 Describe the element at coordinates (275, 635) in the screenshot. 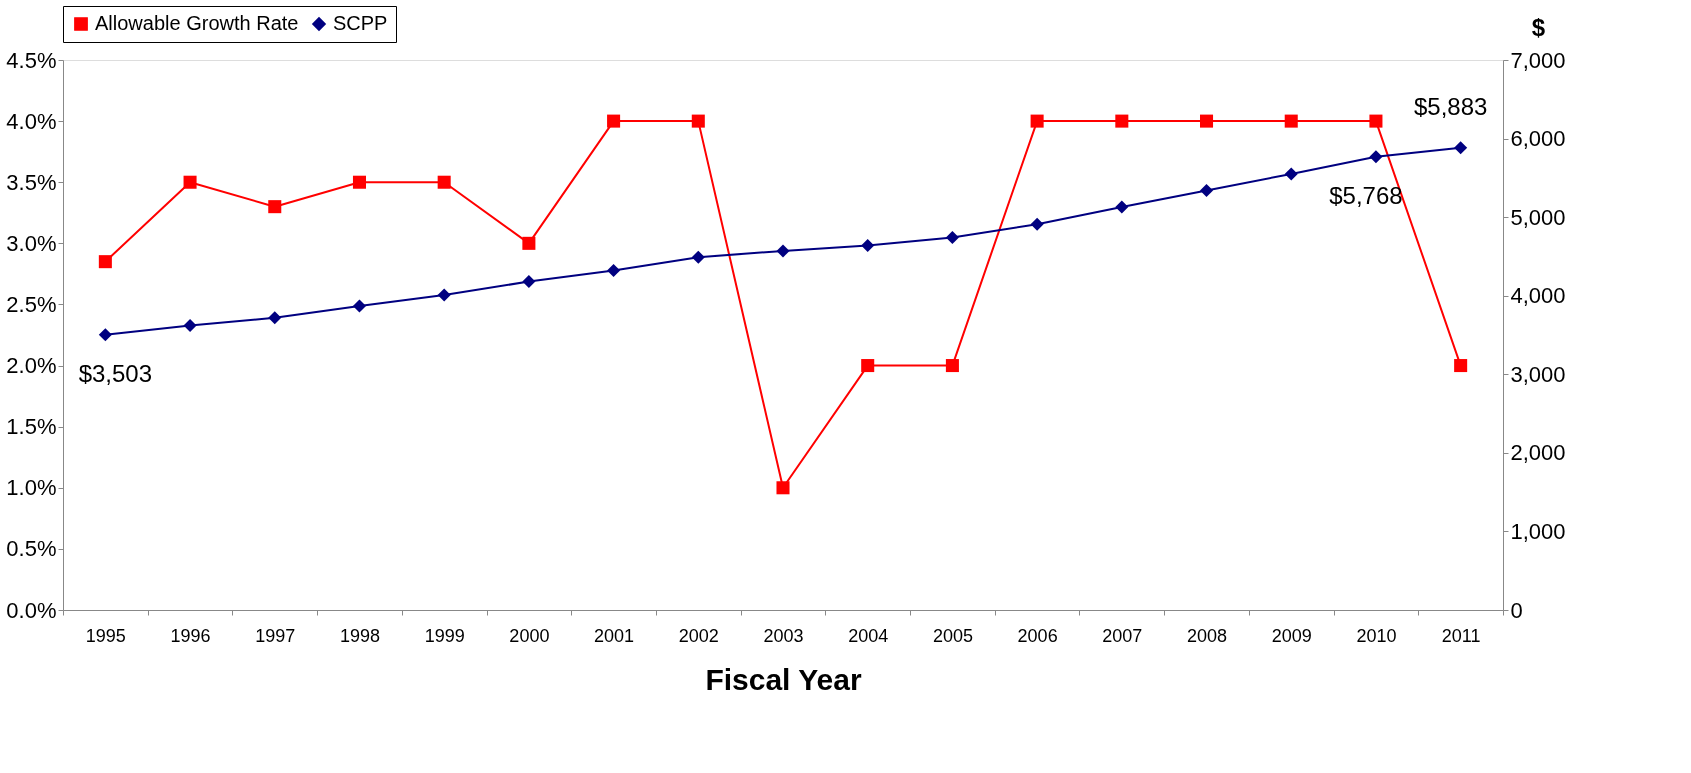

I see `x-tick-label: 1997` at that location.